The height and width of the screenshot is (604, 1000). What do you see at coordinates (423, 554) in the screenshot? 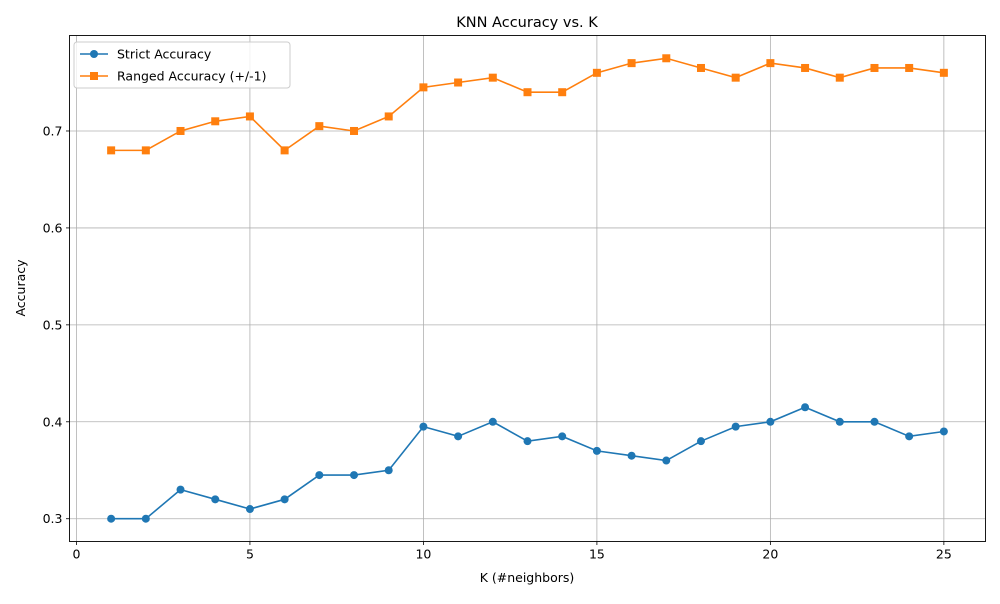
I see `x-tick-label: 10` at bounding box center [423, 554].